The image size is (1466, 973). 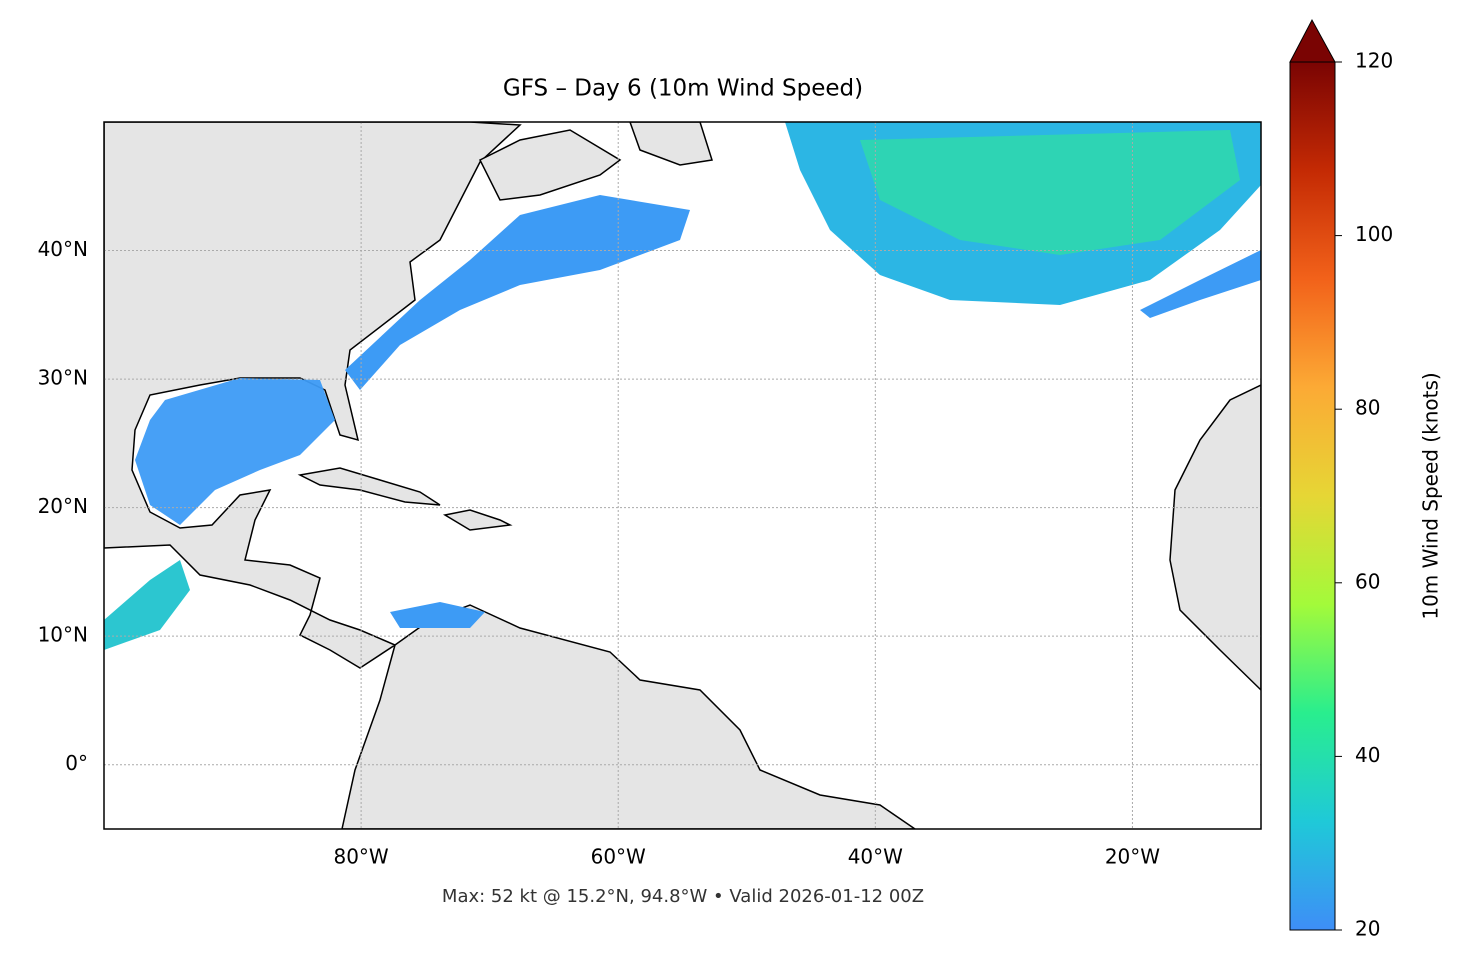 What do you see at coordinates (1374, 234) in the screenshot?
I see `colorbar-tick-label: 100` at bounding box center [1374, 234].